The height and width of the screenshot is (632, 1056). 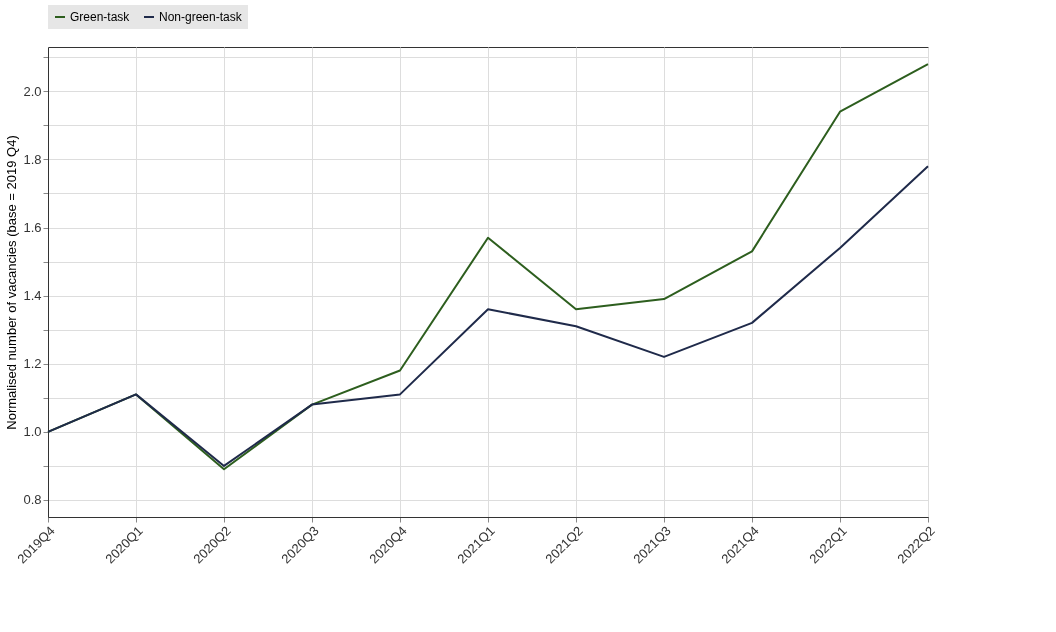 I want to click on y-tick-label: 1.8, so click(x=32, y=159).